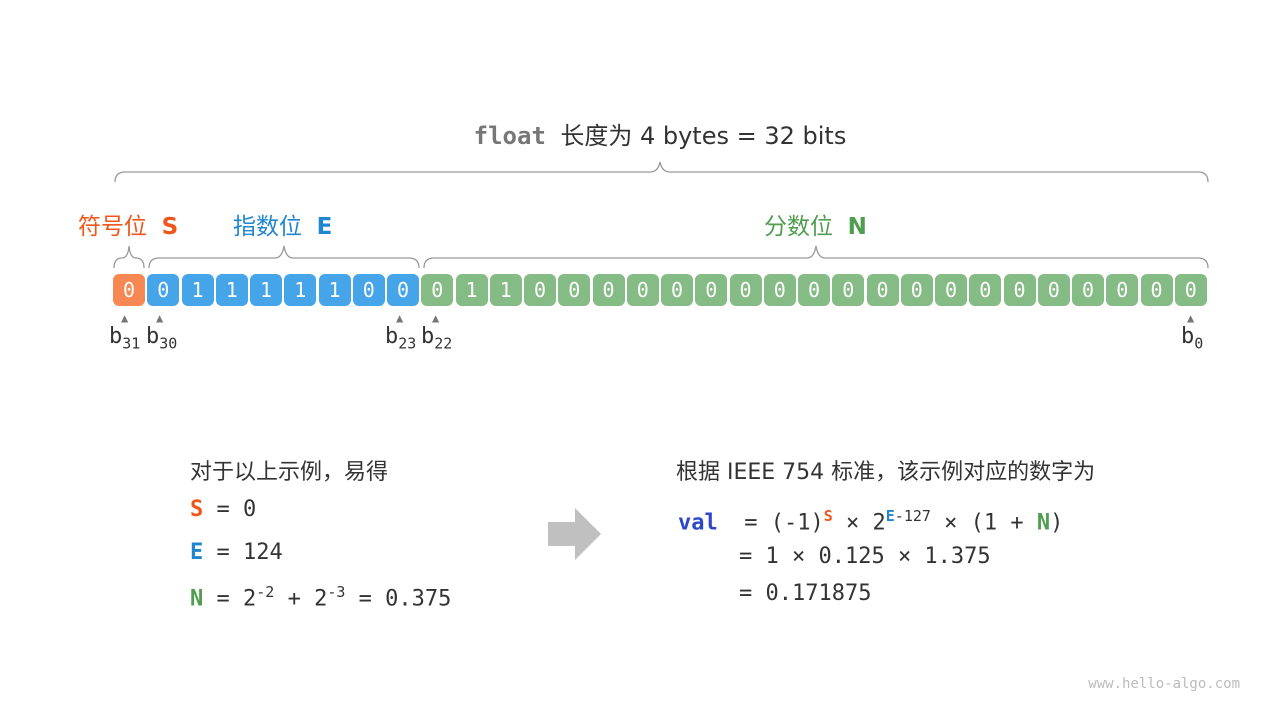 The width and height of the screenshot is (1280, 720). I want to click on label-b31: b31, so click(125, 338).